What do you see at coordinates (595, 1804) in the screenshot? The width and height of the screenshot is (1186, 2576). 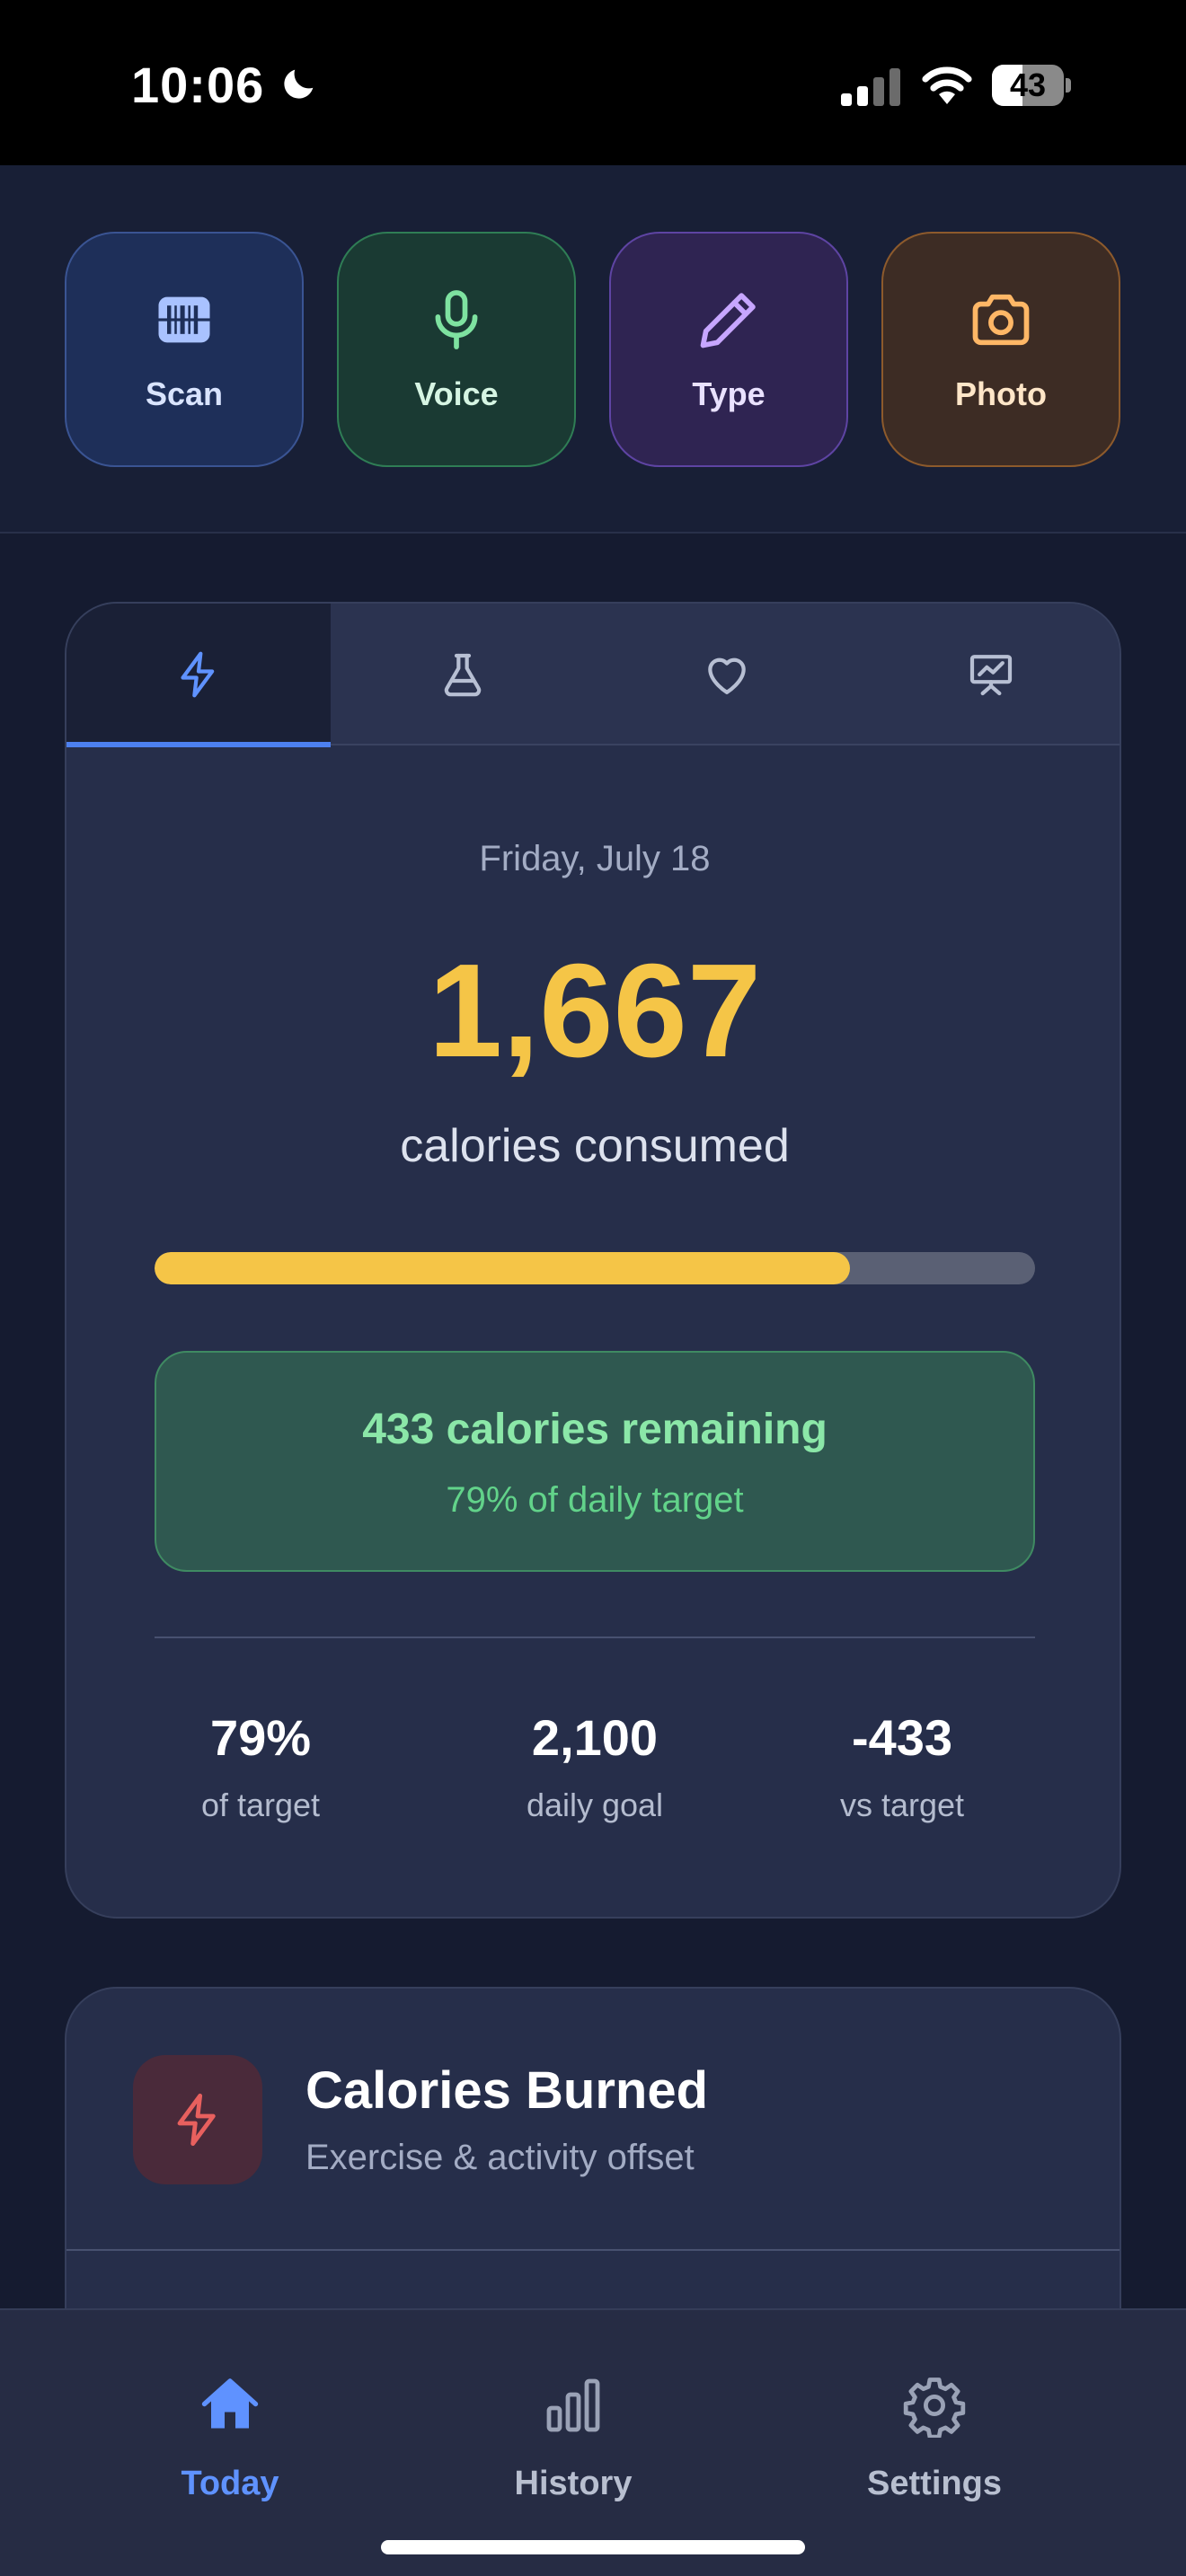 I see `stat-label: daily goal` at bounding box center [595, 1804].